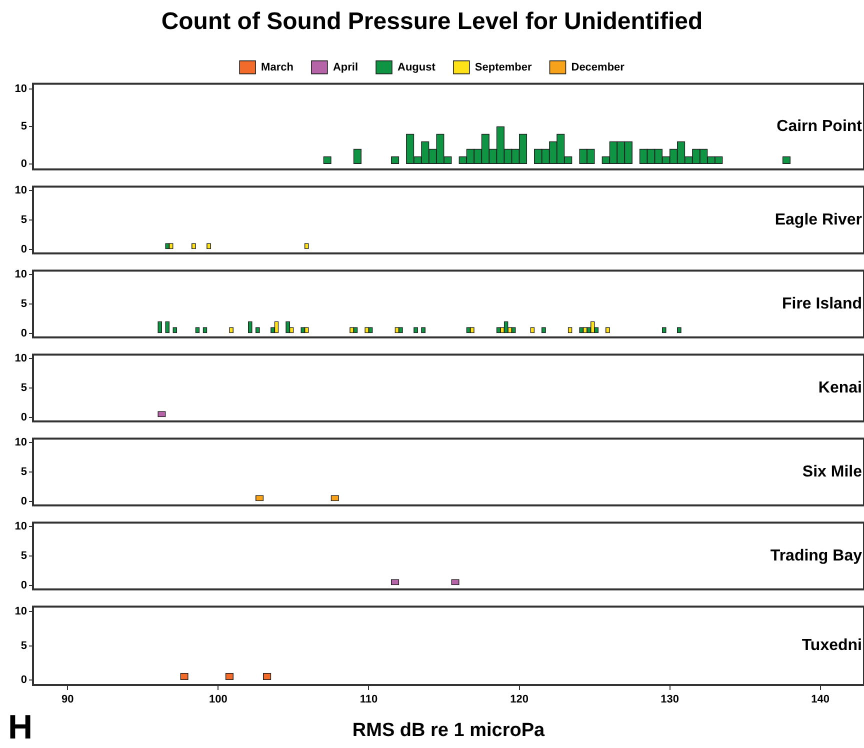 The width and height of the screenshot is (864, 748). I want to click on legend-label: September, so click(503, 67).